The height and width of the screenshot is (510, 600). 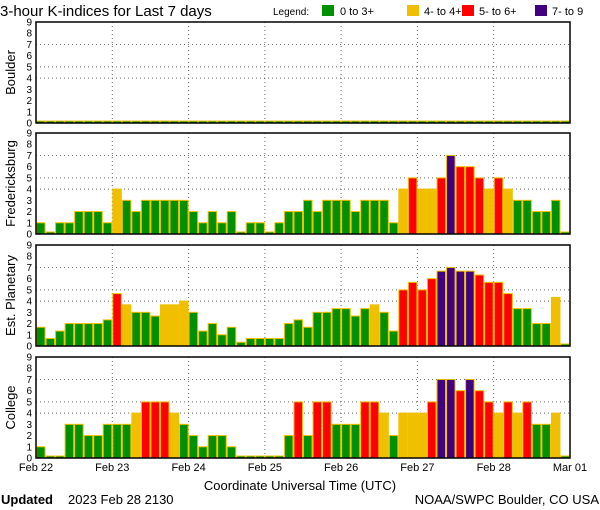 What do you see at coordinates (291, 12) in the screenshot?
I see `legend-label: Legend:` at bounding box center [291, 12].